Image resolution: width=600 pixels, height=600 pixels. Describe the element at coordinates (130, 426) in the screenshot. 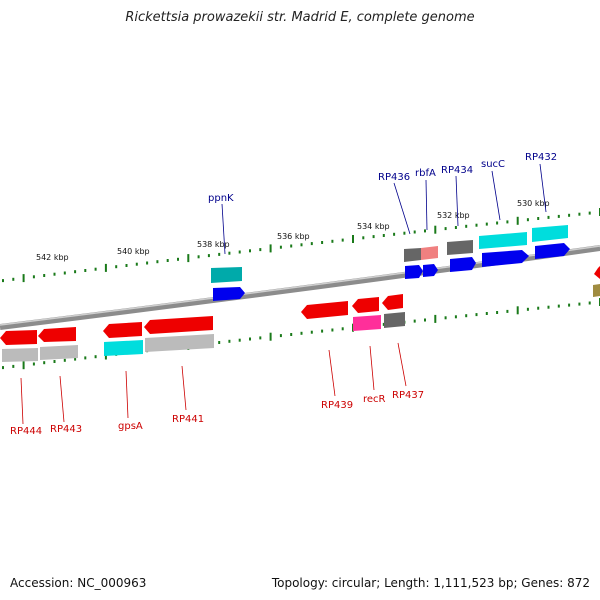

I see `gene-label-gpsA: gpsA` at that location.